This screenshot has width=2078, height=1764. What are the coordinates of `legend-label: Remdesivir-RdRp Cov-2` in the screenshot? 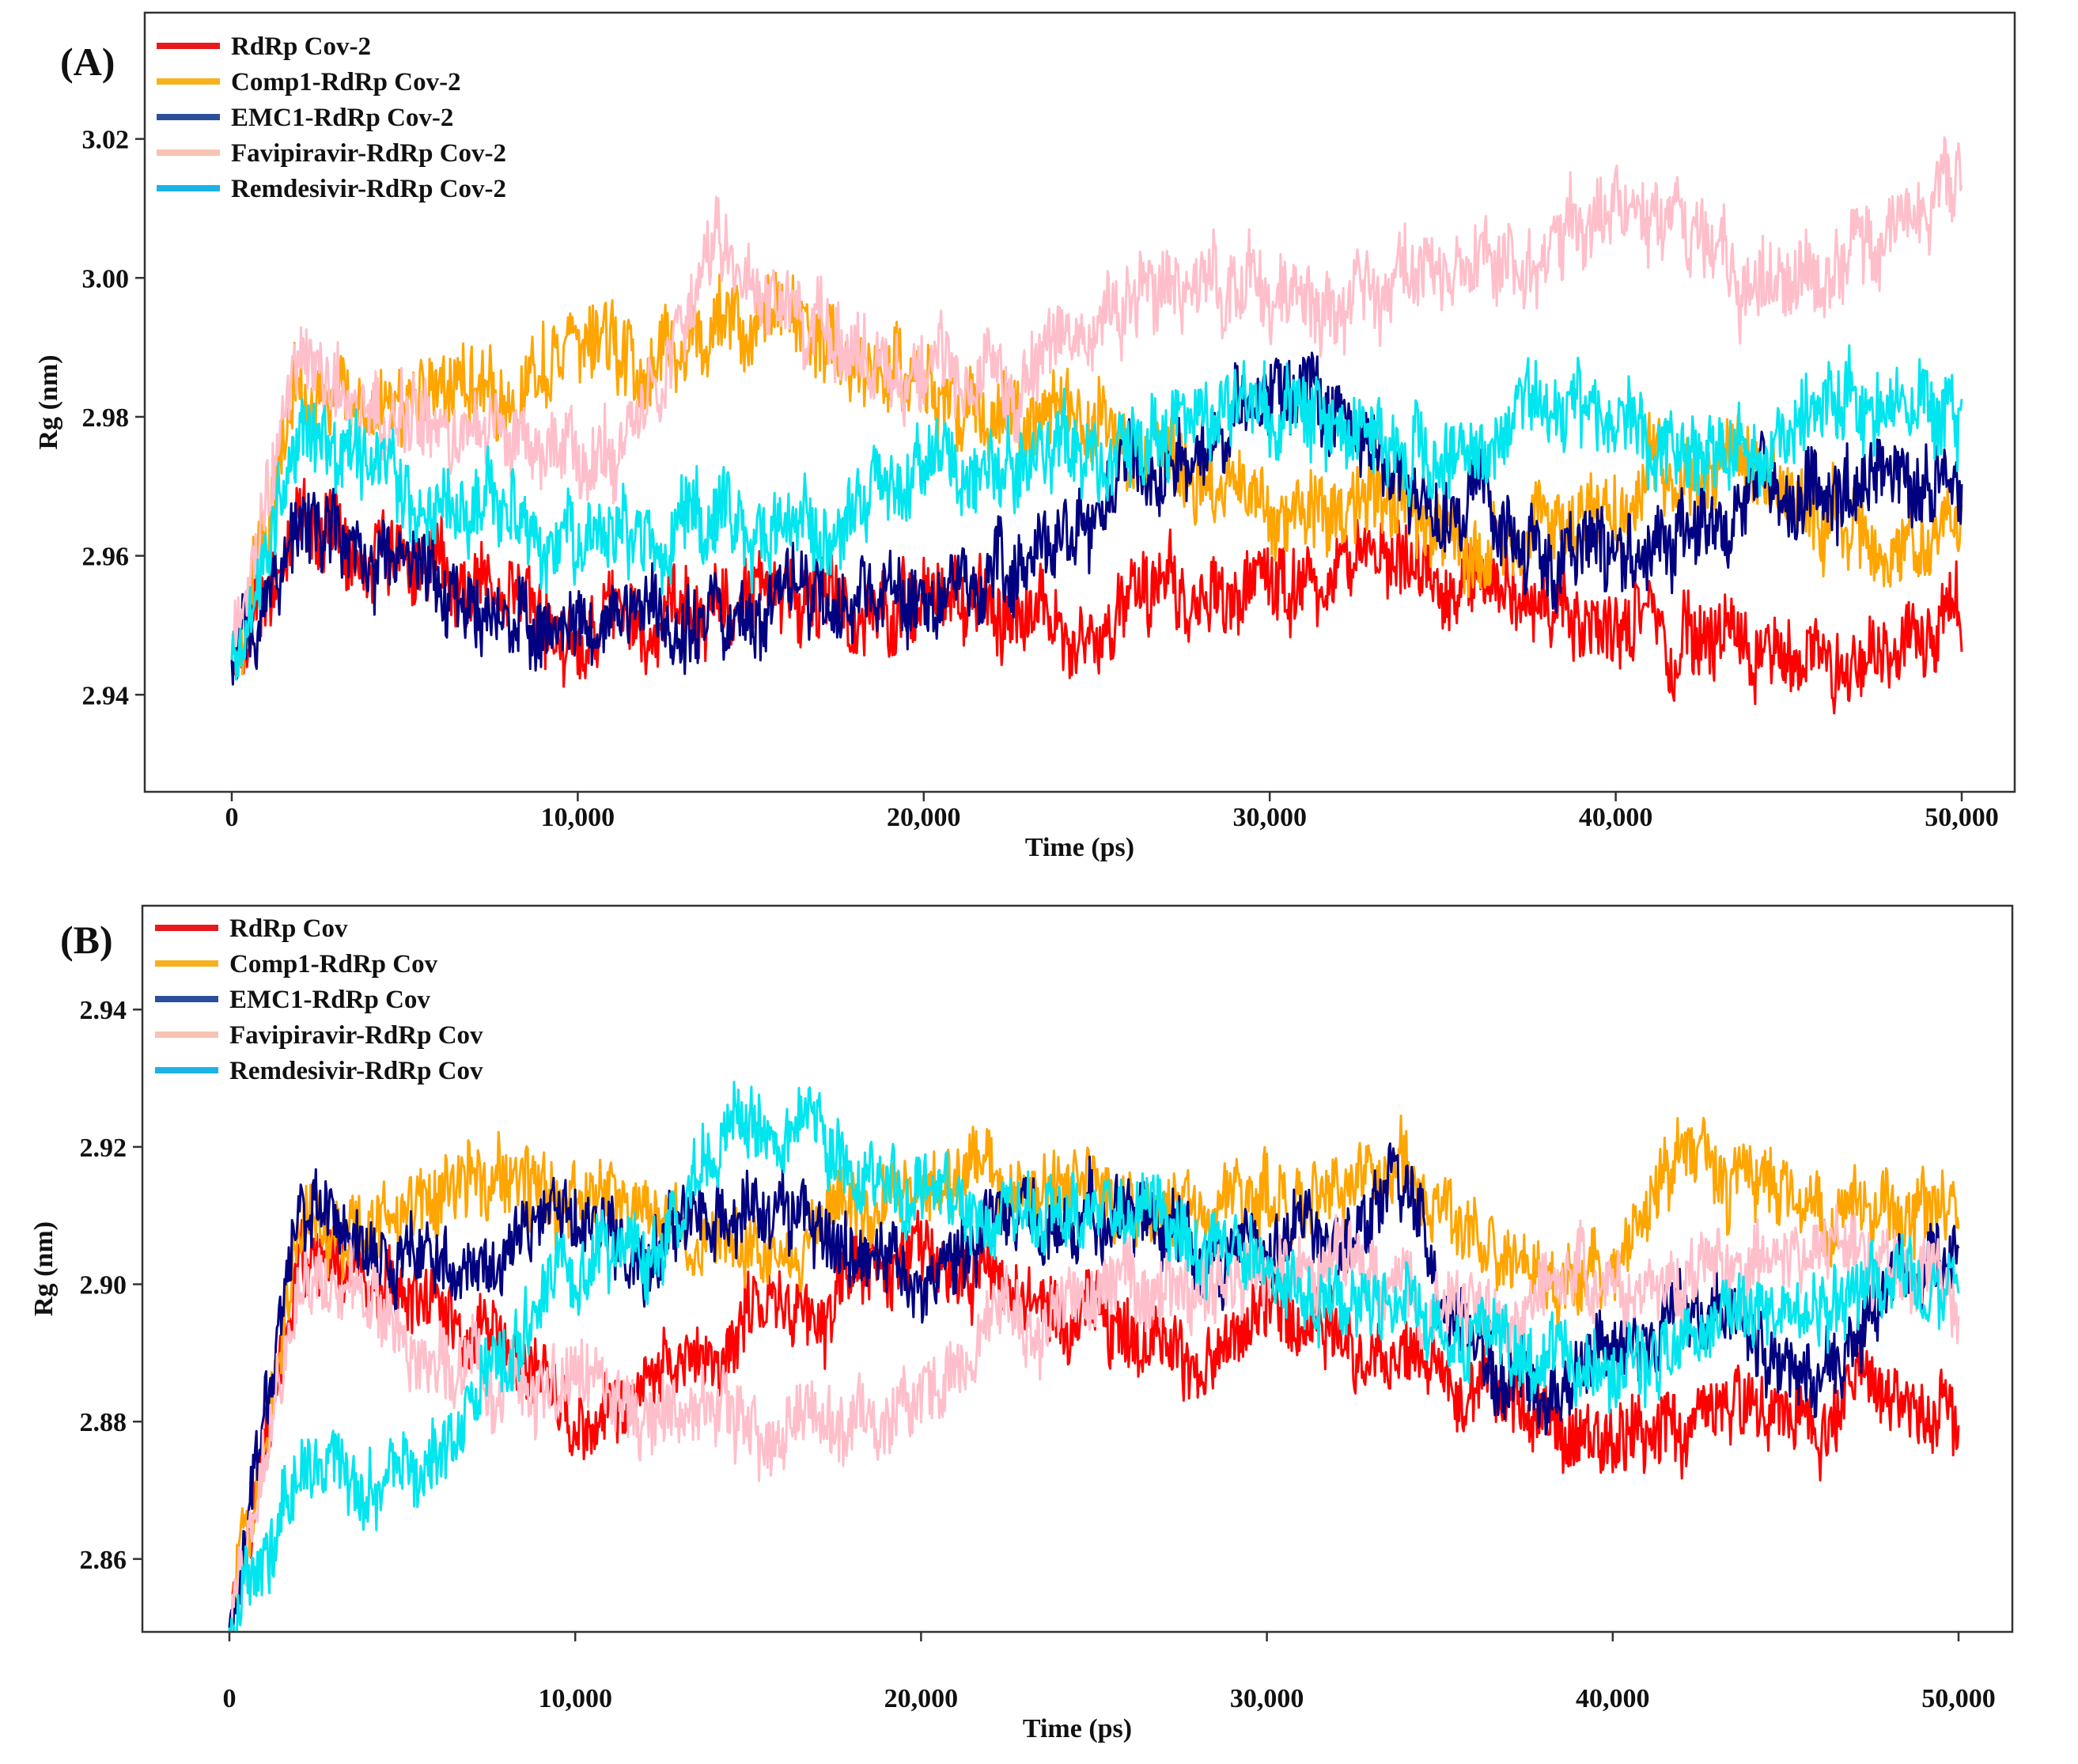 It's located at (368, 189).